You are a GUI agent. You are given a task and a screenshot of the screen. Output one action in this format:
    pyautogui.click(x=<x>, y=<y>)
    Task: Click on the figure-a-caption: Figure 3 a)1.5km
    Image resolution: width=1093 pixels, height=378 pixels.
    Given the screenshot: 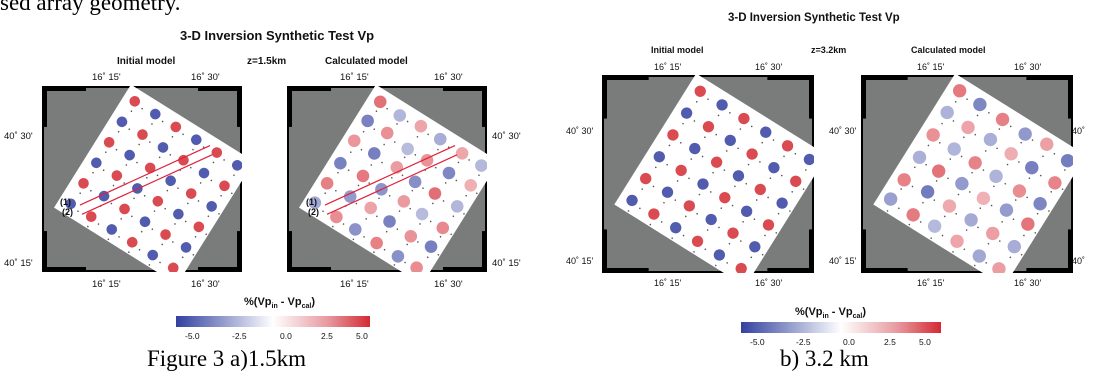 What is the action you would take?
    pyautogui.click(x=227, y=358)
    